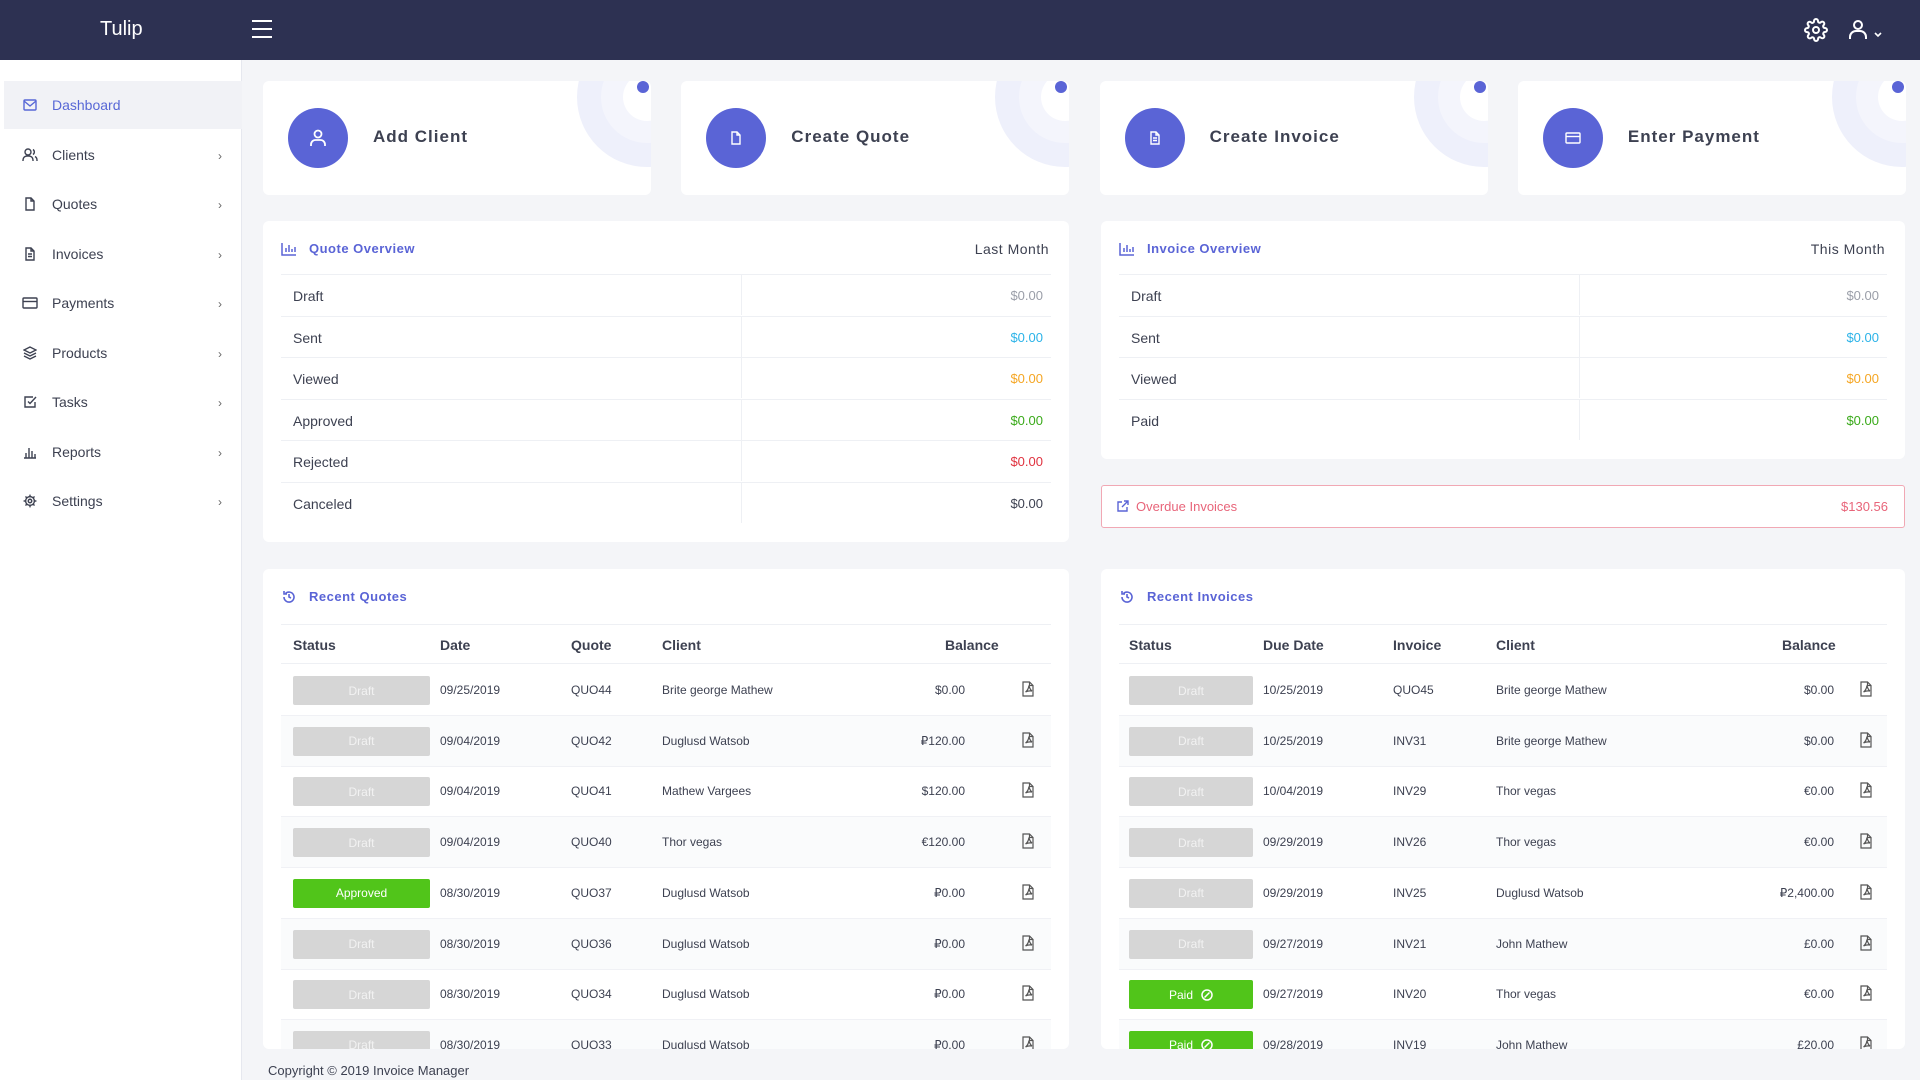  What do you see at coordinates (455, 645) in the screenshot?
I see `col-date: Date` at bounding box center [455, 645].